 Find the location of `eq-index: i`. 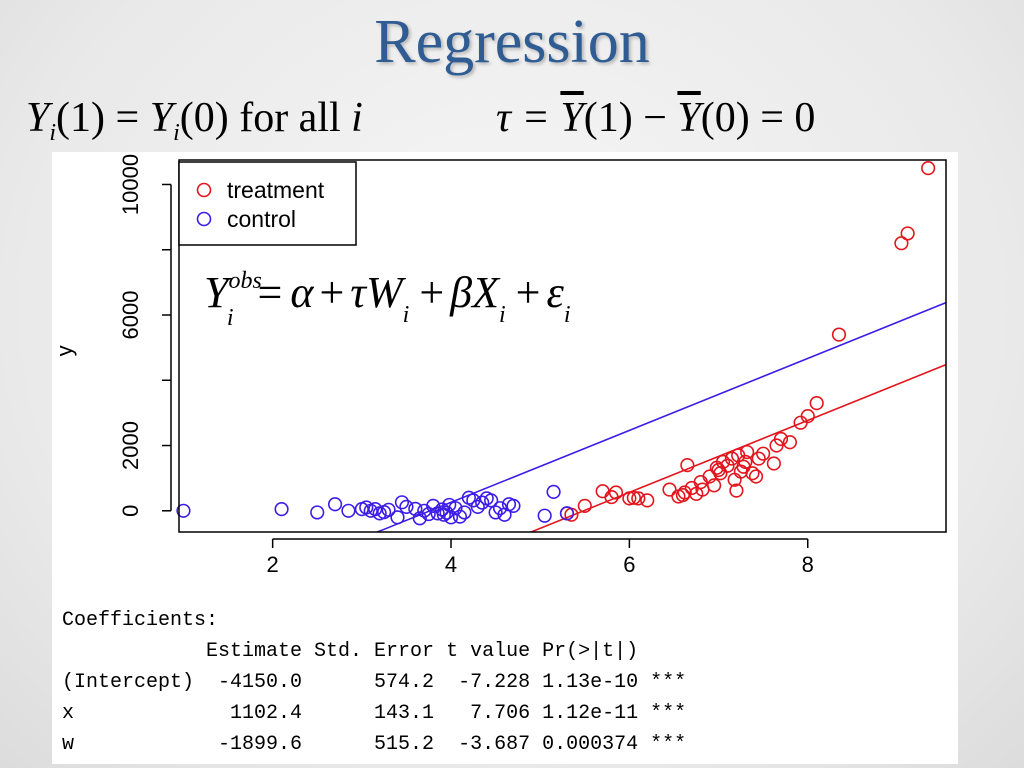

eq-index: i is located at coordinates (357, 118).